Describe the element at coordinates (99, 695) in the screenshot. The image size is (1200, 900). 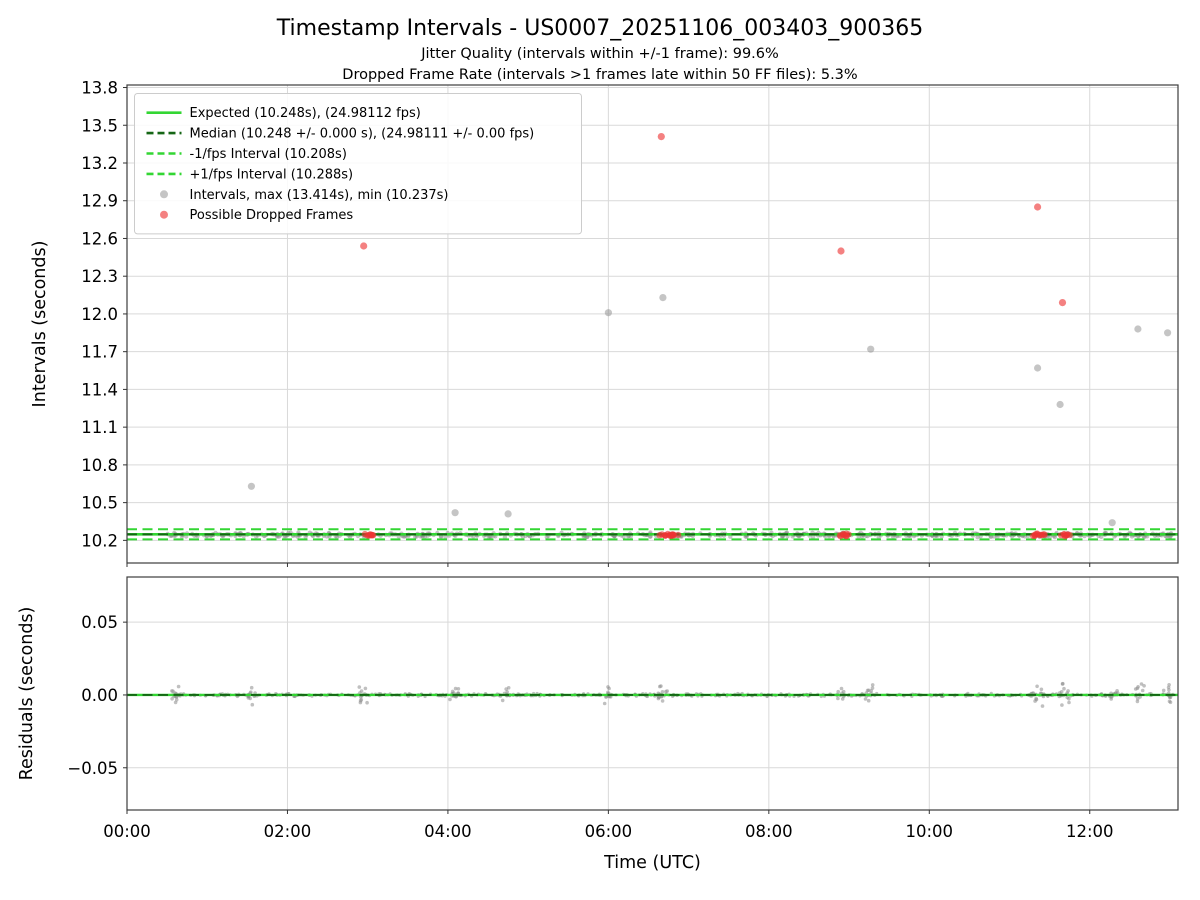
I see `y-tick-label: 0.00` at that location.